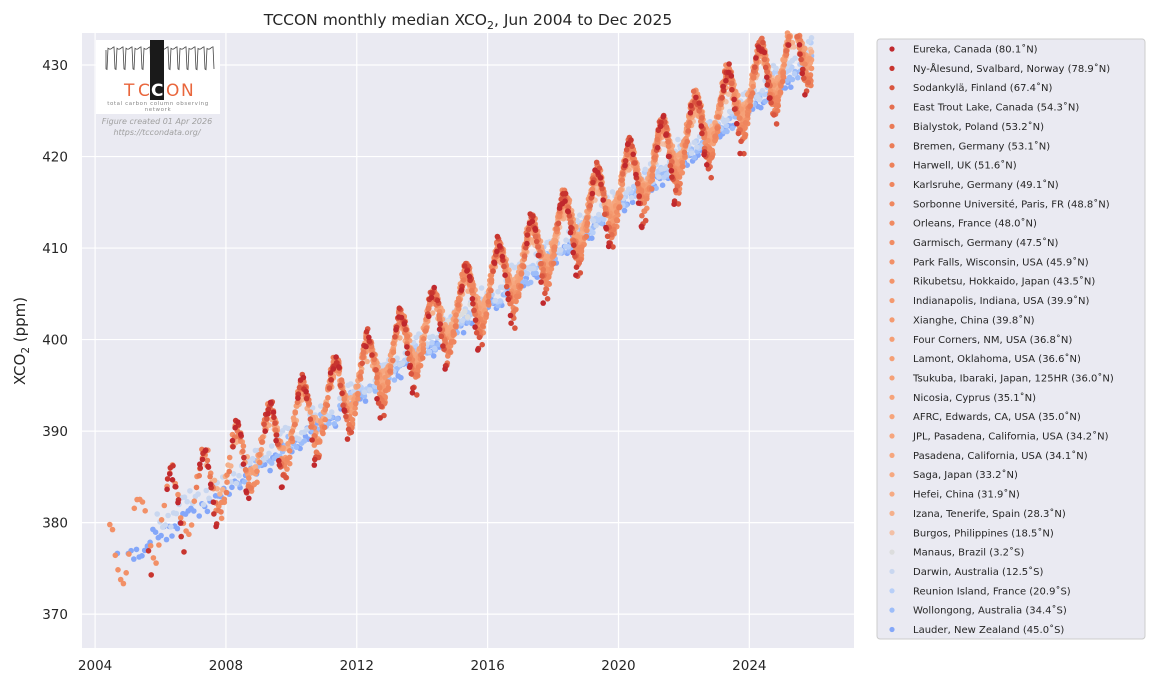  Describe the element at coordinates (983, 533) in the screenshot. I see `legend-entry: Burgos, Philippines (18.5˚N)` at that location.